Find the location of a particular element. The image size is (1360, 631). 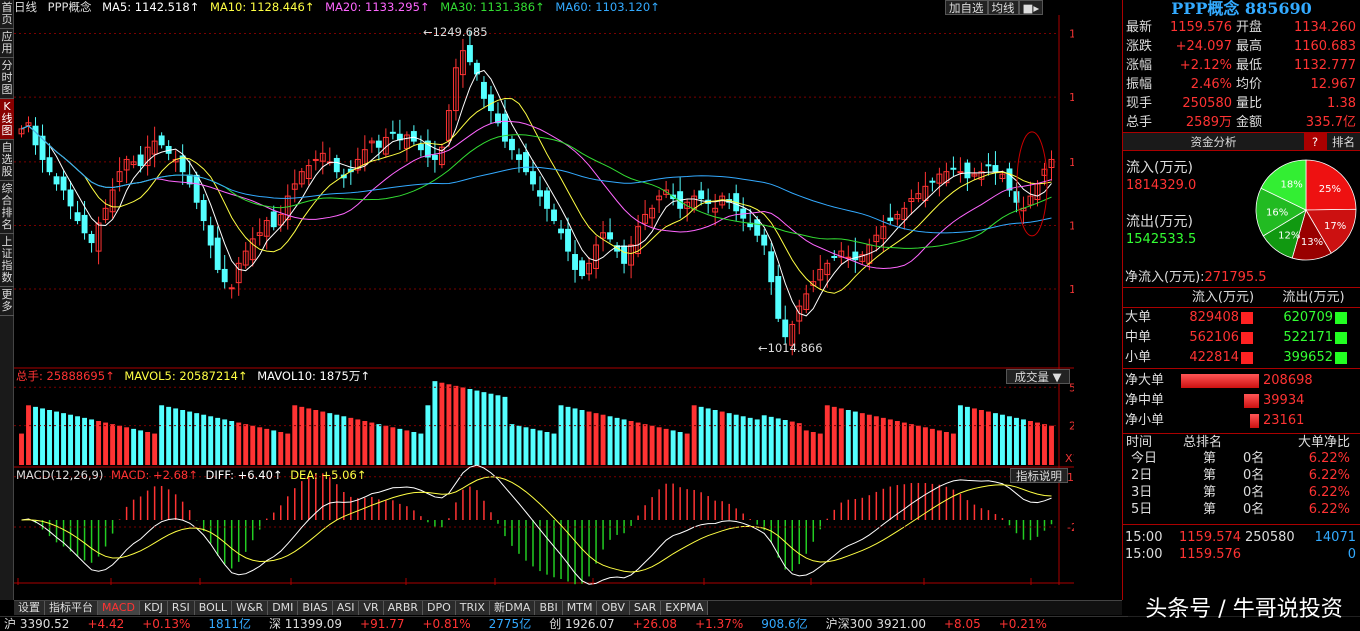

high-annotation: ←1249.685 is located at coordinates (455, 32).